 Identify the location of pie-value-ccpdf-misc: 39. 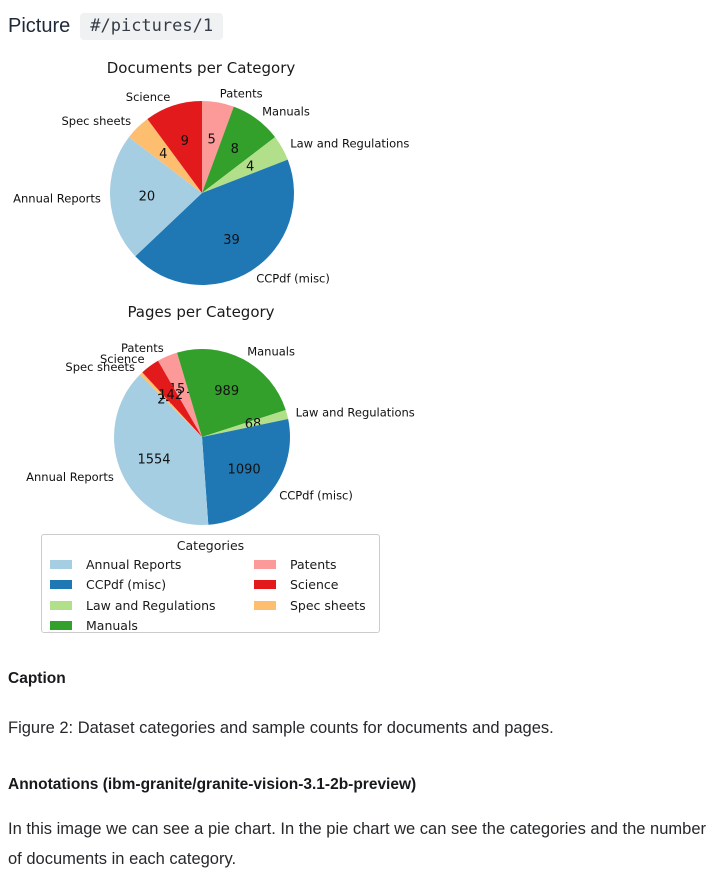
(231, 240).